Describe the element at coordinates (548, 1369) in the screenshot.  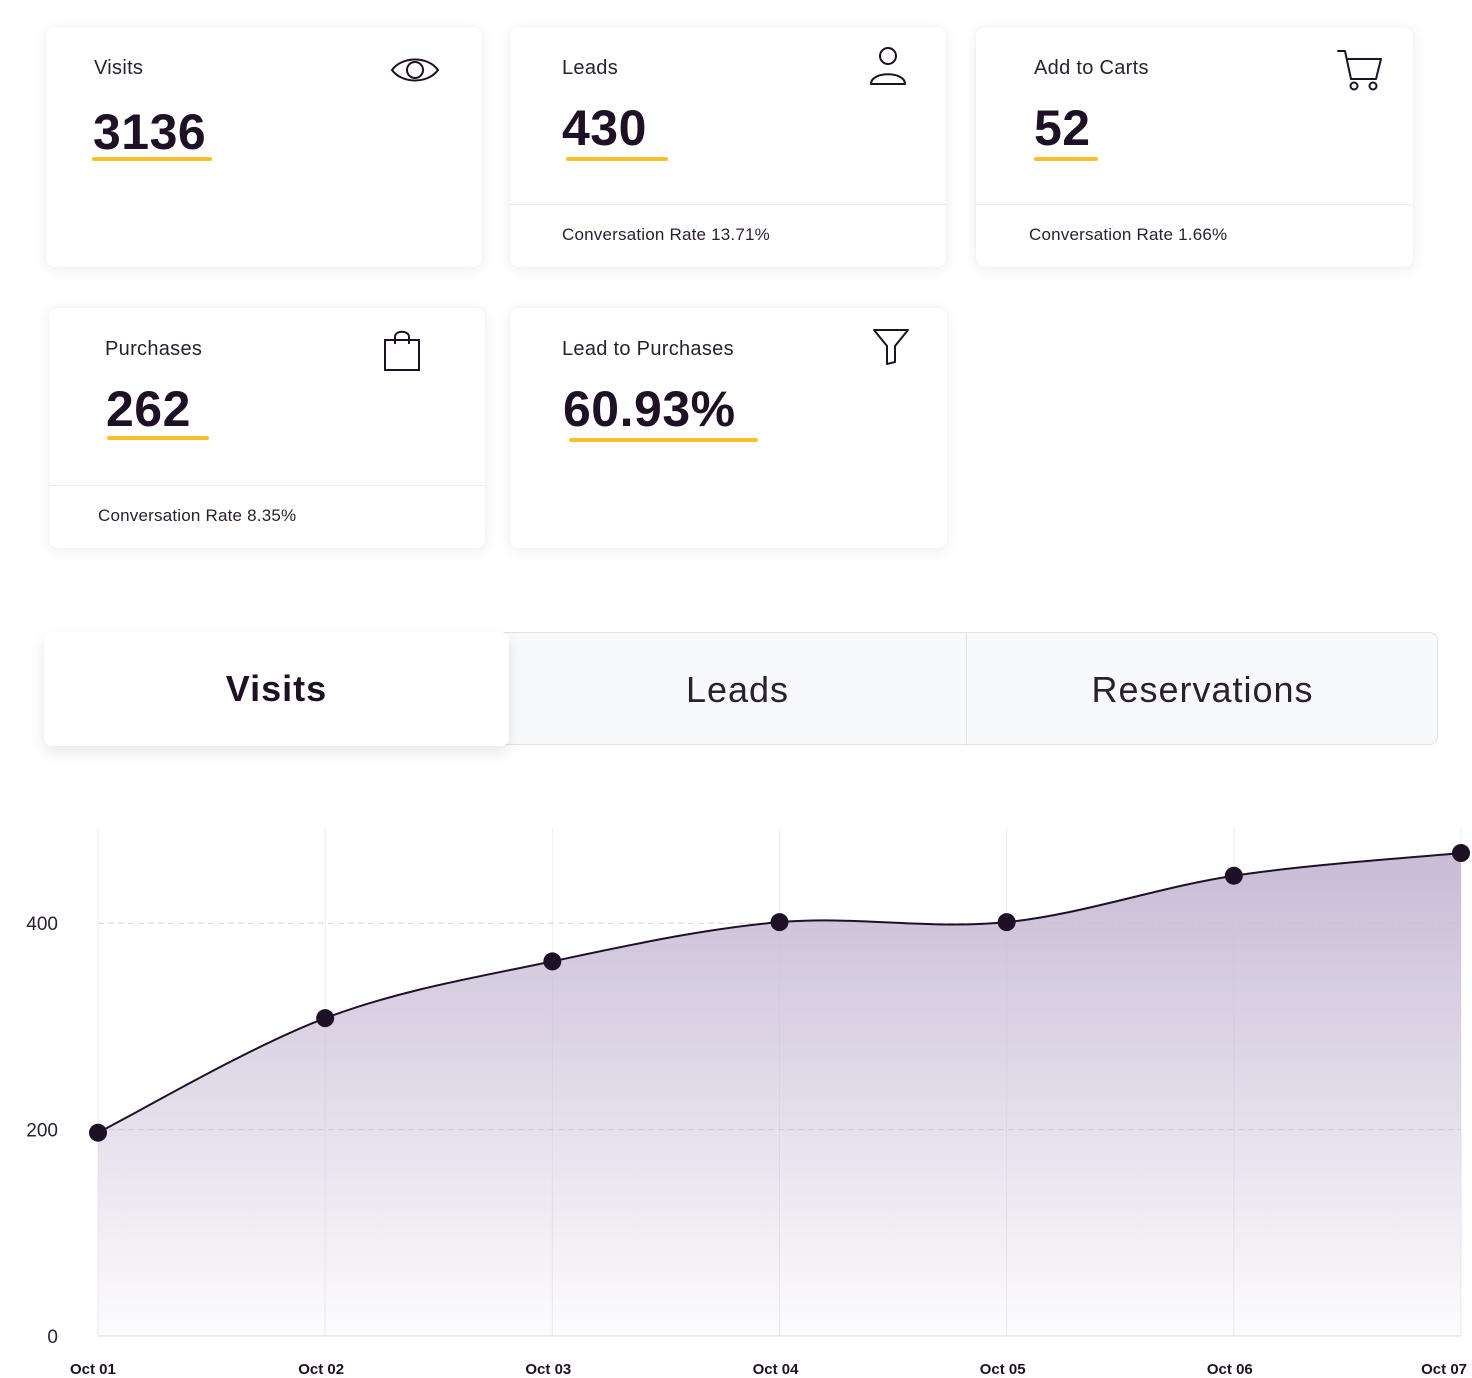
I see `x-tick-label: Oct 03` at that location.